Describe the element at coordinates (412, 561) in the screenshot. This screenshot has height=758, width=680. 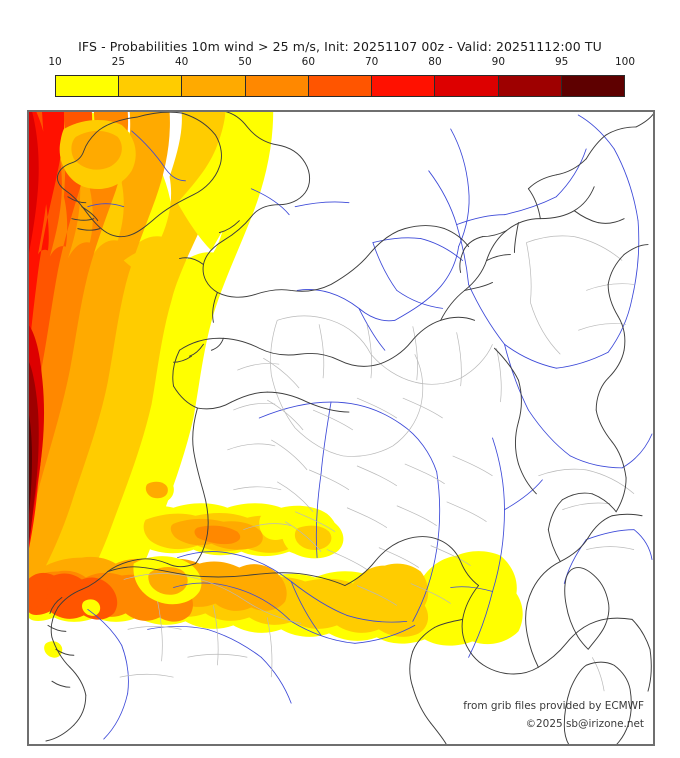
I see `border-pyrenees` at that location.